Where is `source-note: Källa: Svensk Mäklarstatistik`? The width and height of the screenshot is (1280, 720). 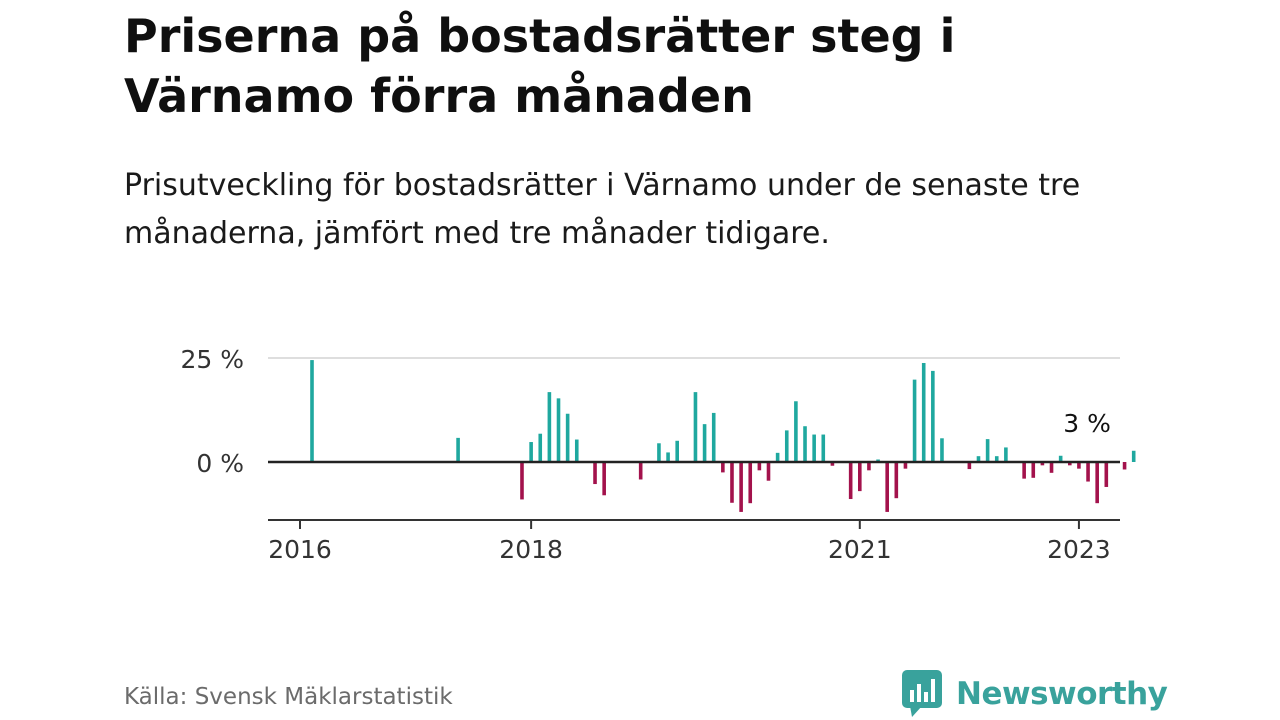 source-note: Källa: Svensk Mäklarstatistik is located at coordinates (288, 697).